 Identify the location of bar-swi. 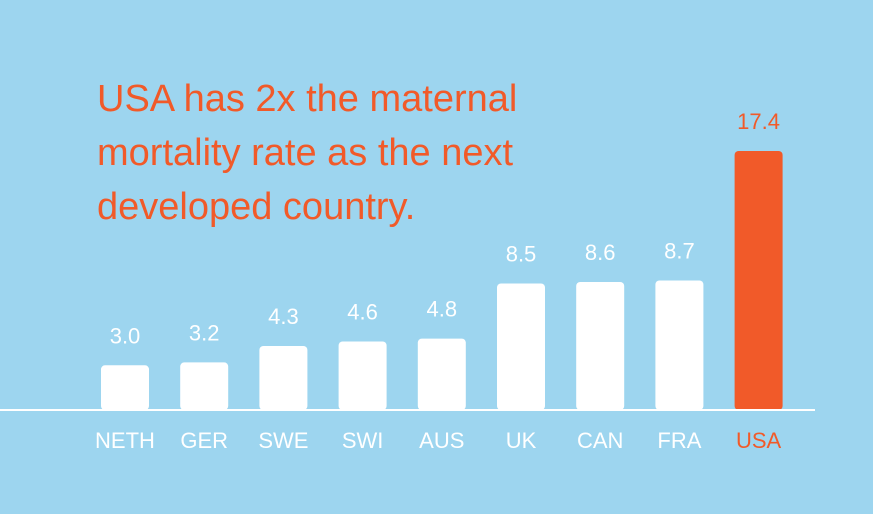
(362, 375).